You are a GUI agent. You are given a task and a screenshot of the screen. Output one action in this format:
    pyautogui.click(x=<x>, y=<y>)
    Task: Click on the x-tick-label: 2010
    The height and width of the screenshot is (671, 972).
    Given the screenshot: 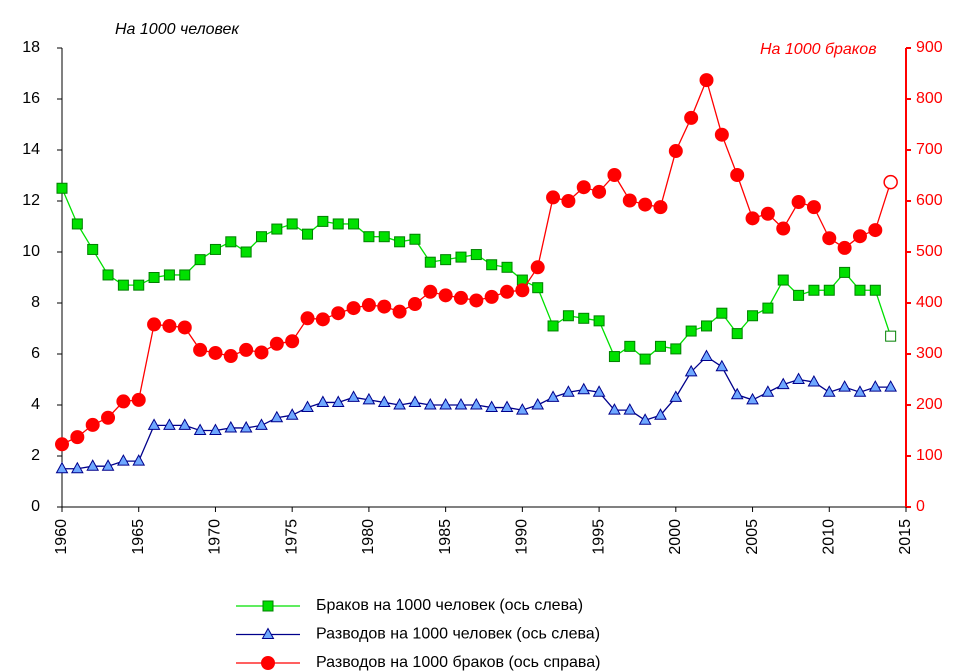 What is the action you would take?
    pyautogui.click(x=828, y=537)
    